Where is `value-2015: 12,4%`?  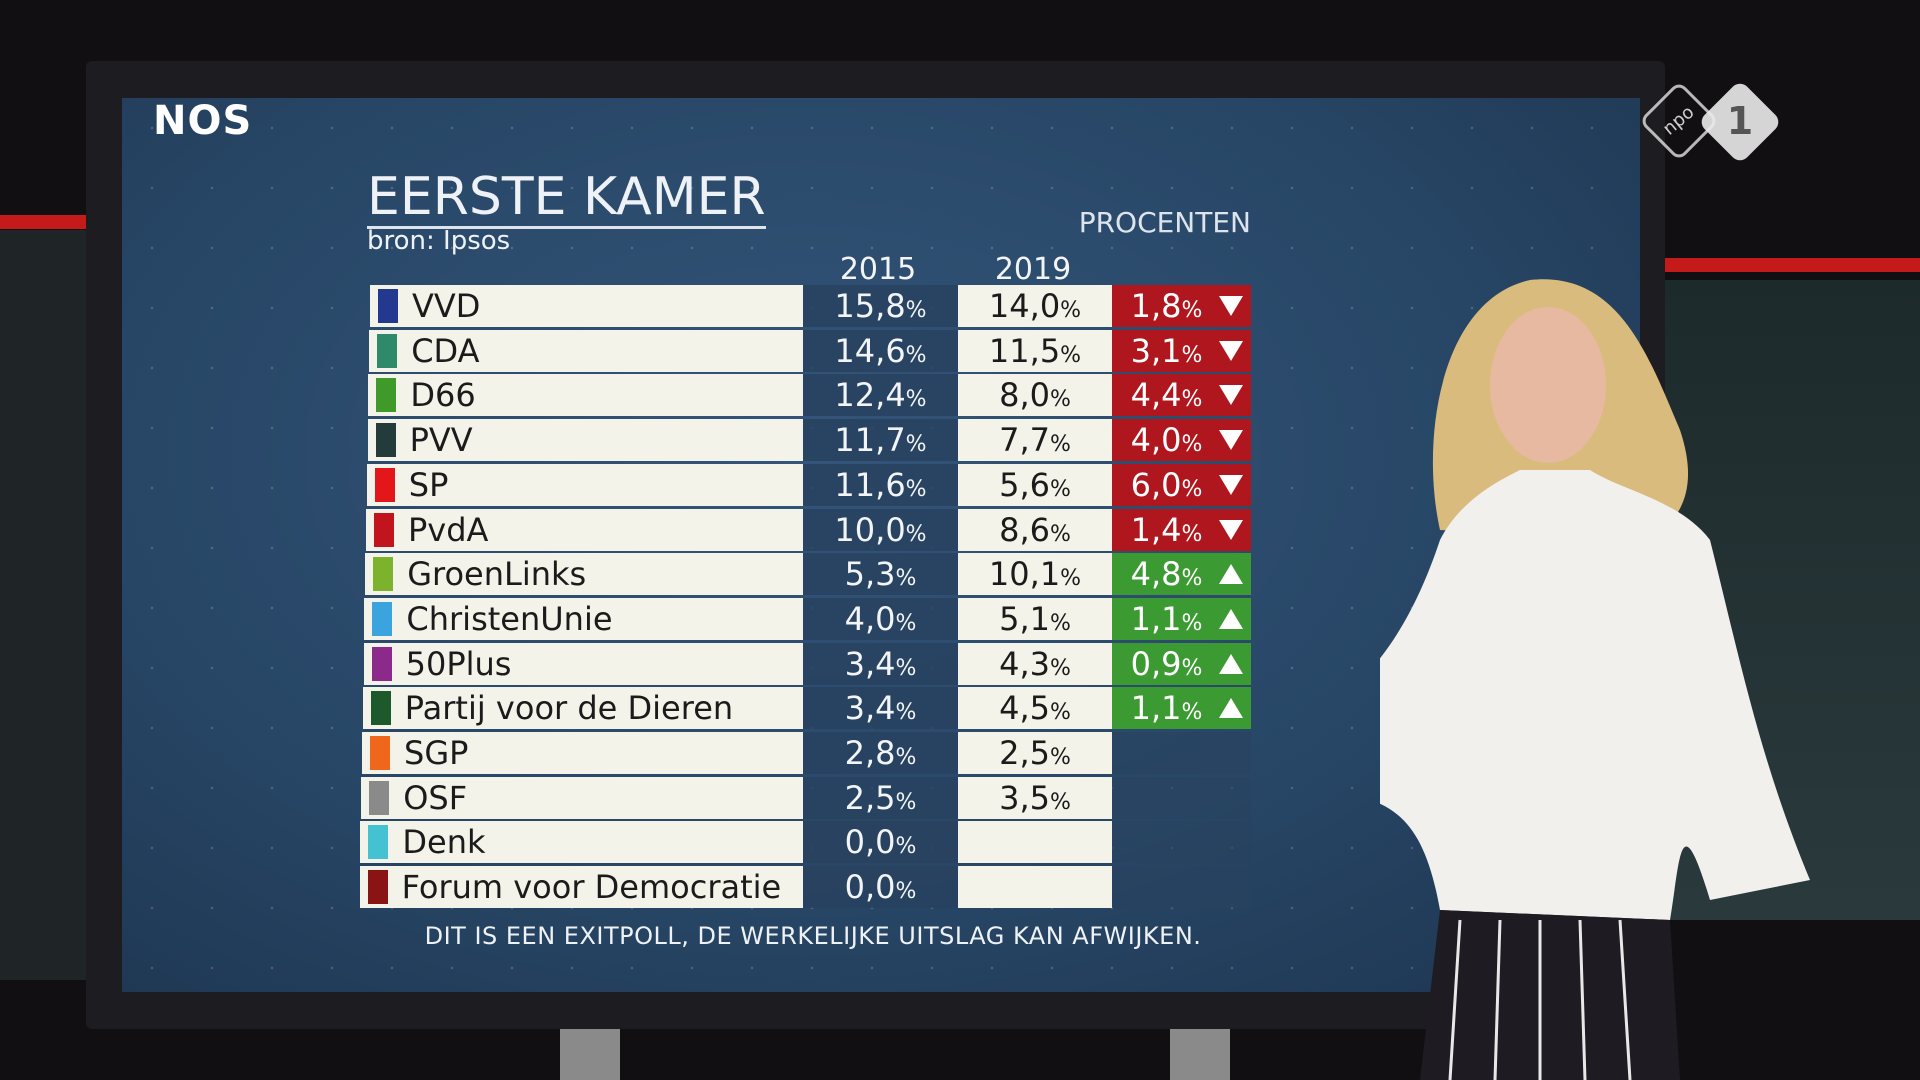
value-2015: 12,4% is located at coordinates (880, 395).